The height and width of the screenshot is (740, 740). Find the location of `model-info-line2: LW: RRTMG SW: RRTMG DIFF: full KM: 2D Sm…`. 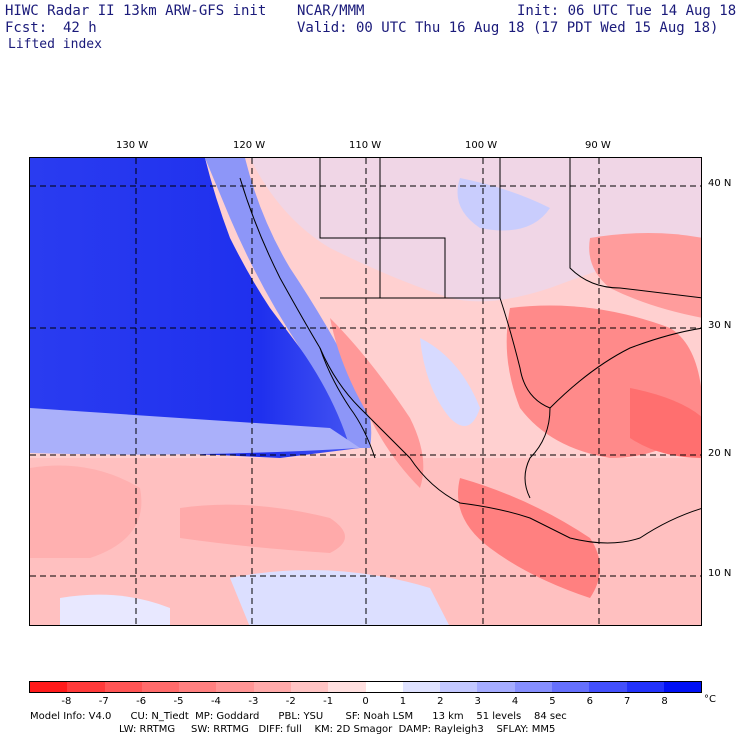

model-info-line2: LW: RRTMG SW: RRTMG DIFF: full KM: 2D Sm… is located at coordinates (293, 729).